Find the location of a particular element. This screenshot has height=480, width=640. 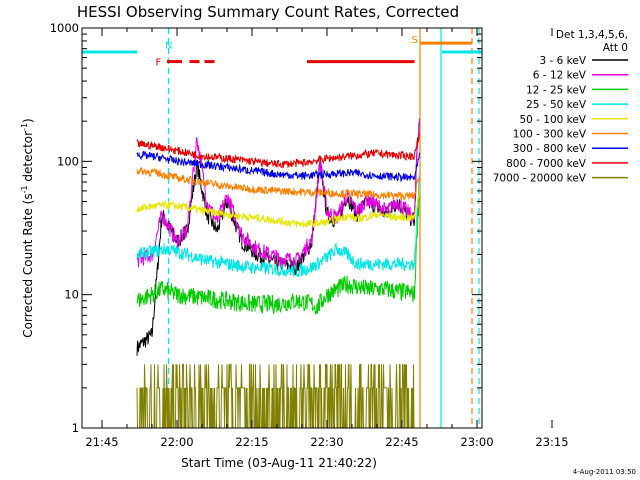

x-tick-label: 23:00 is located at coordinates (476, 442).